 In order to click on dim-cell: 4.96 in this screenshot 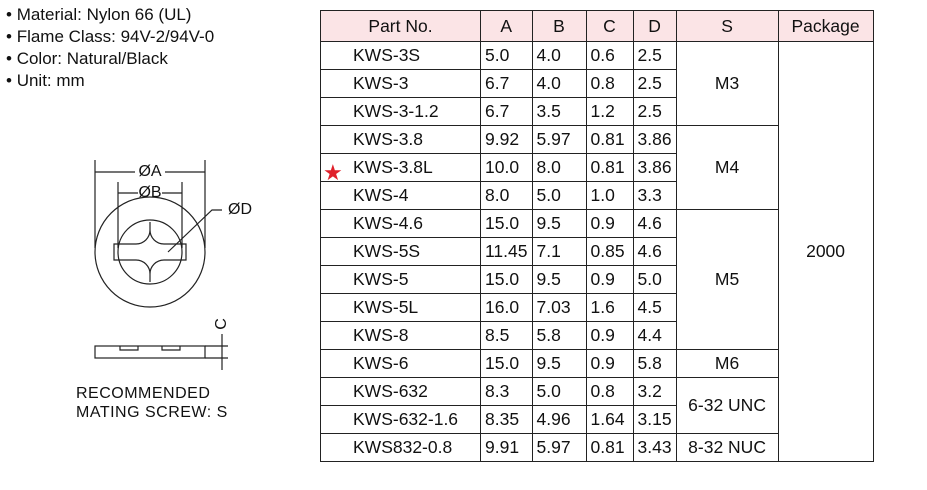, I will do `click(559, 419)`.